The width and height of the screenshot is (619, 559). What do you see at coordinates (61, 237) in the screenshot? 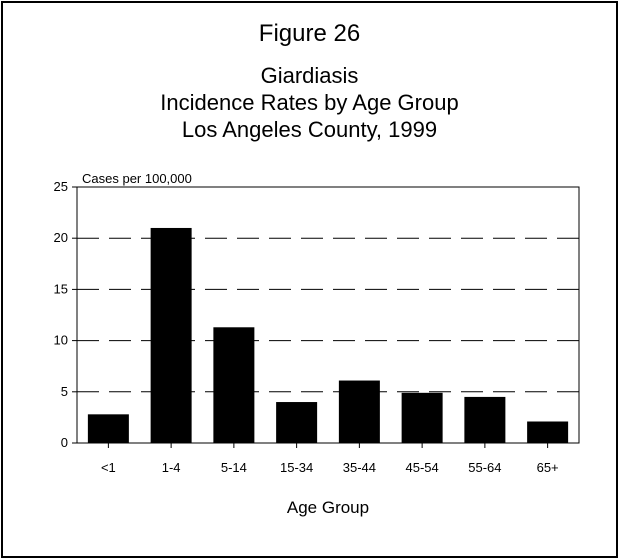
I see `y-tick-label: 20` at bounding box center [61, 237].